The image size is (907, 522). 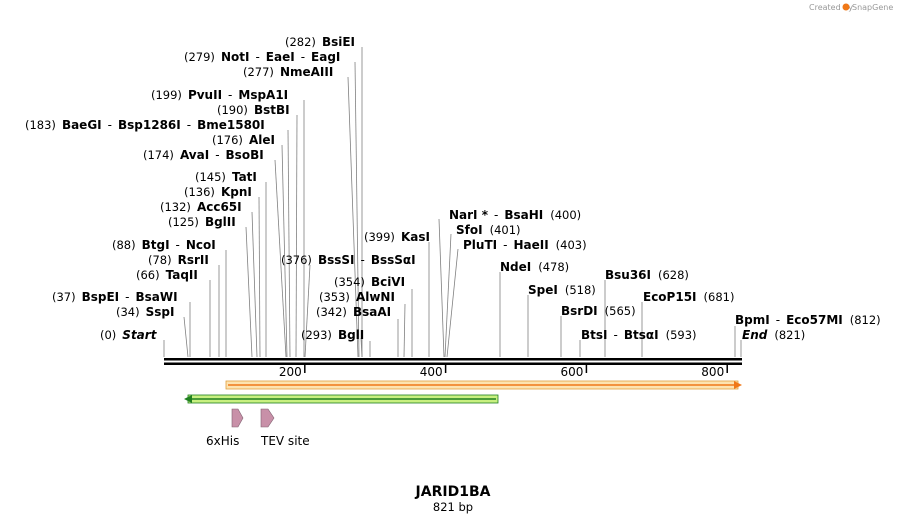 What do you see at coordinates (306, 72) in the screenshot?
I see `enzyme-name: NmeAIII` at bounding box center [306, 72].